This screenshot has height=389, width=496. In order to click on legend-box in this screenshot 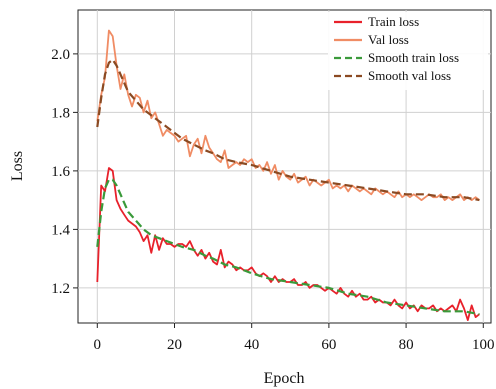, I will do `click(408, 51)`.